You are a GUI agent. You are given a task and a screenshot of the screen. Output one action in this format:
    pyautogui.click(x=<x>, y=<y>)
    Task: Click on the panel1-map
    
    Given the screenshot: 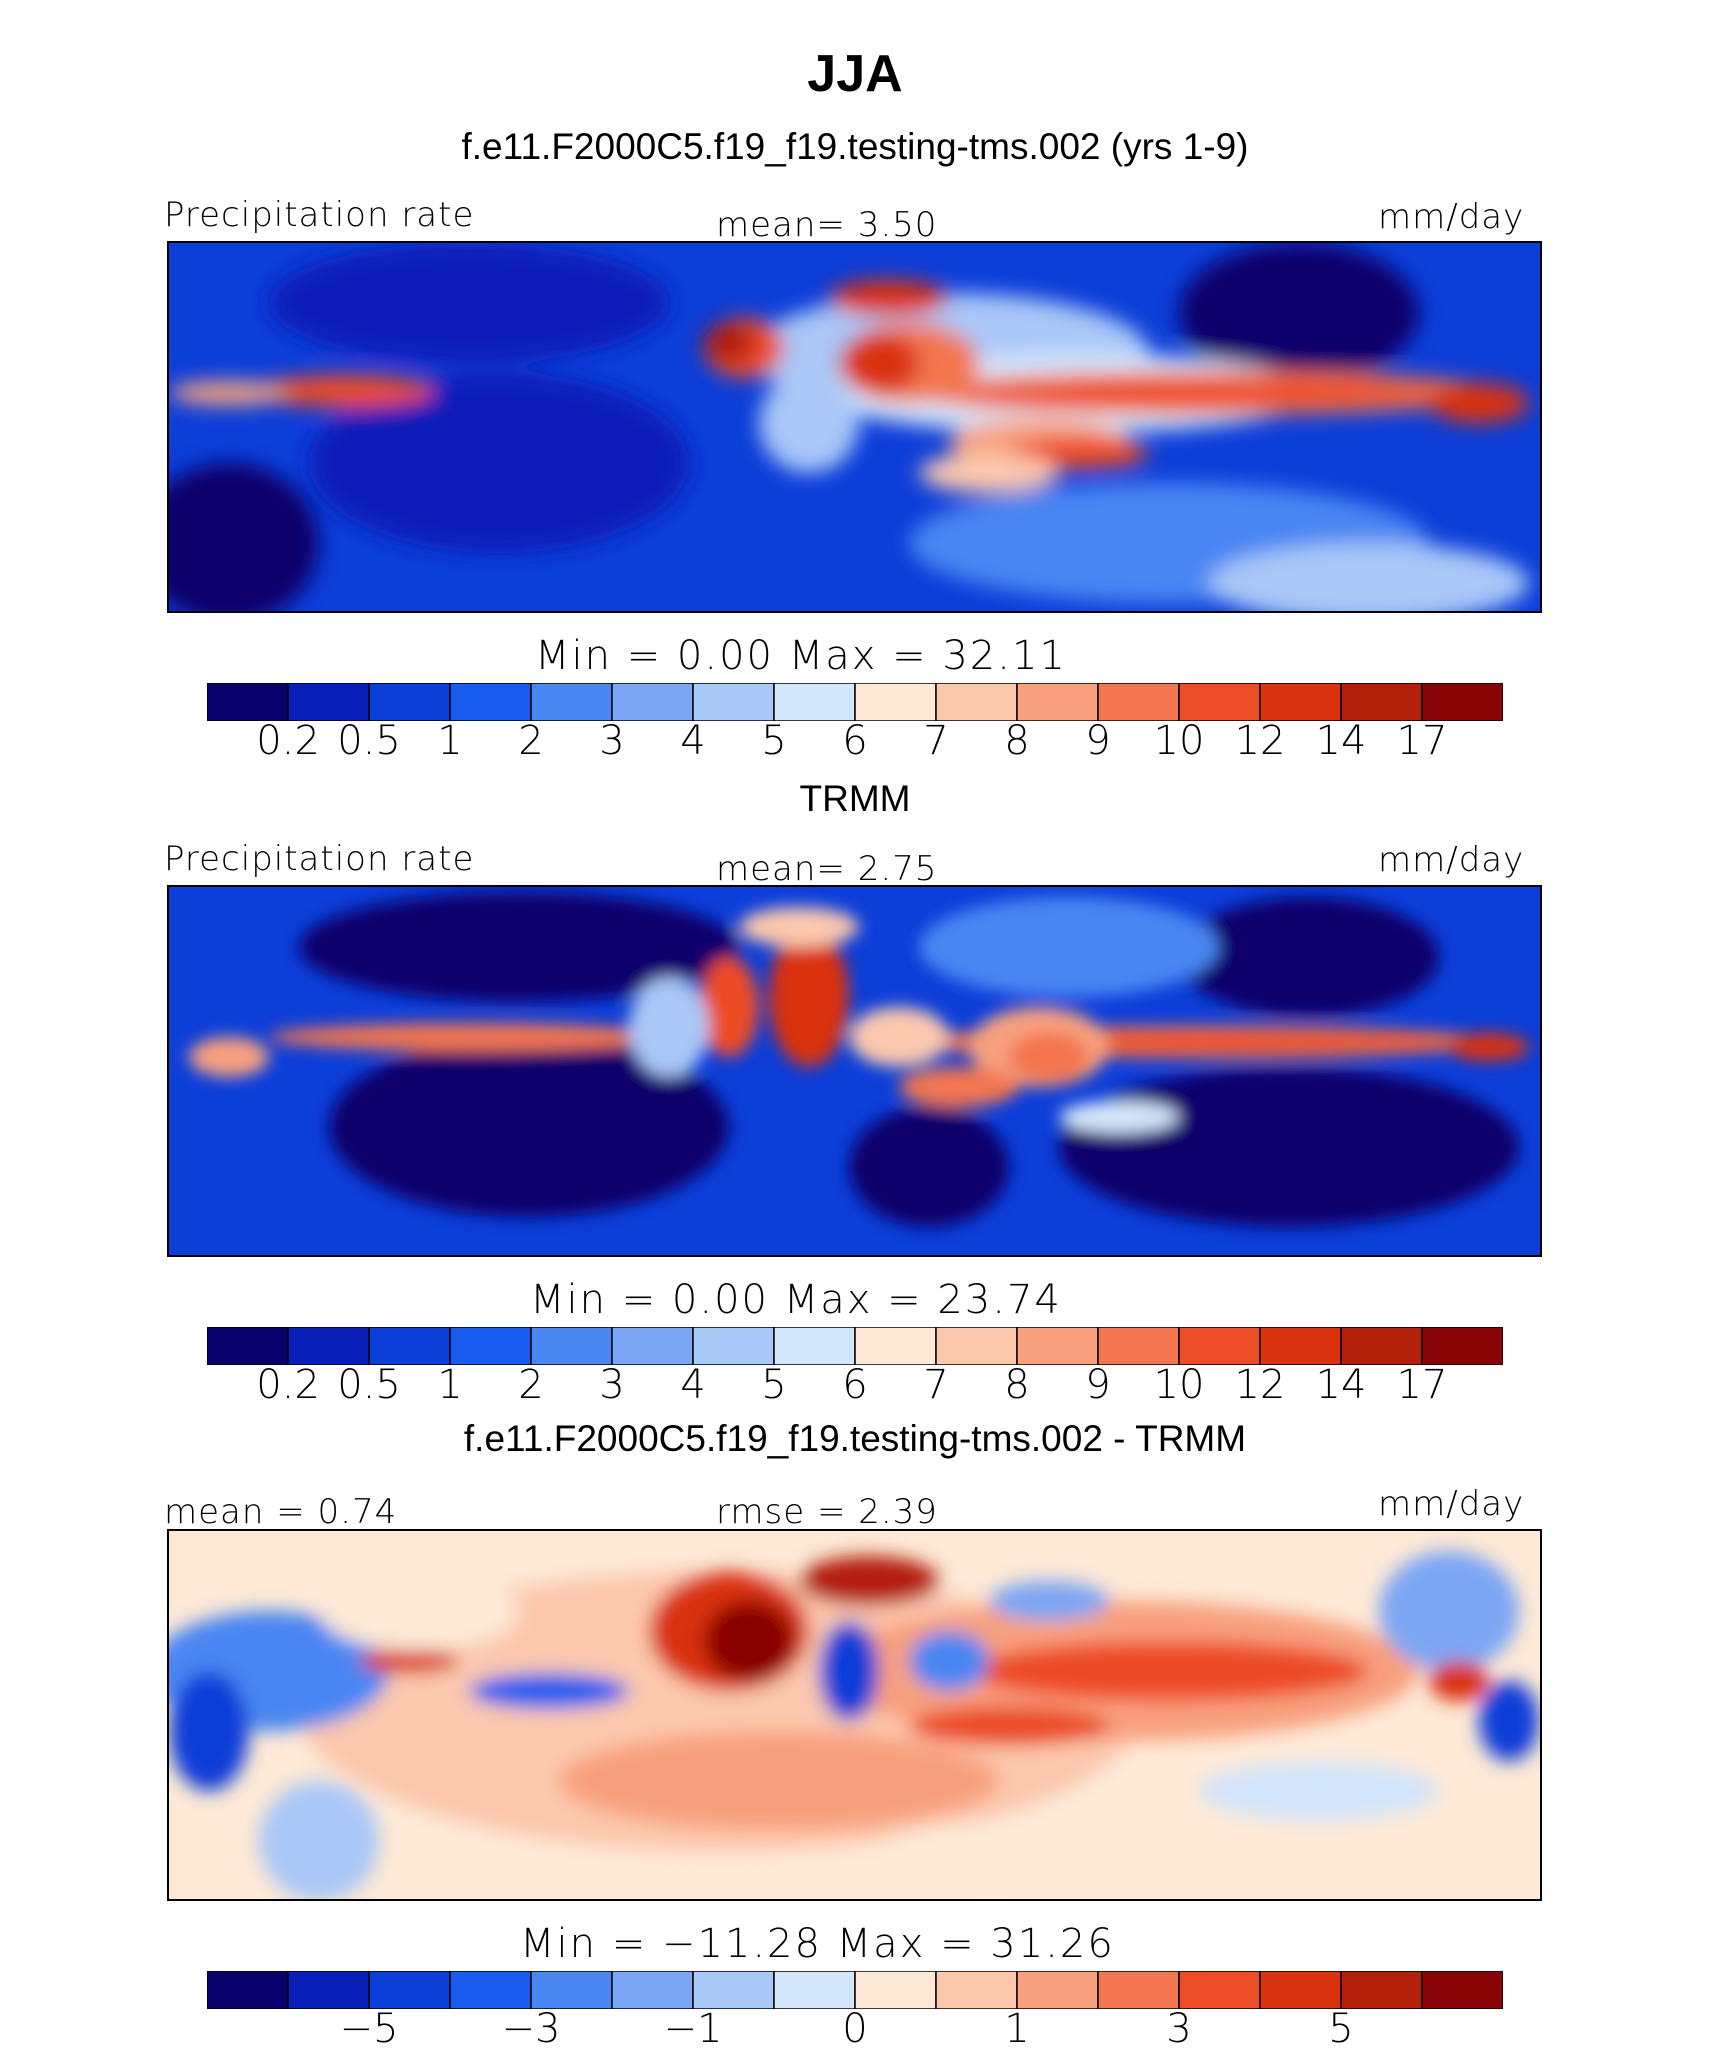 What is the action you would take?
    pyautogui.click(x=854, y=427)
    